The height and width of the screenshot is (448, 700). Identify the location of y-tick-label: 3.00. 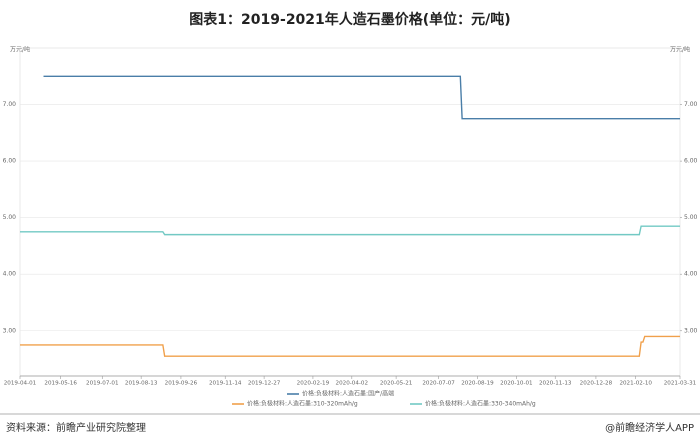
(10, 330).